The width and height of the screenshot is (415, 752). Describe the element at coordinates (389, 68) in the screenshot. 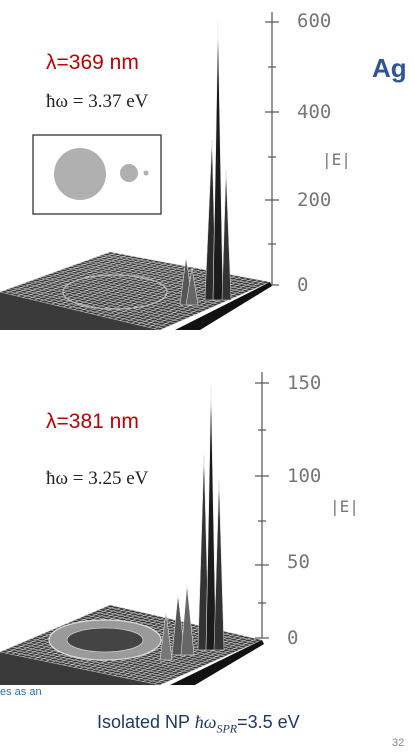

I see `material-label: Ag` at that location.